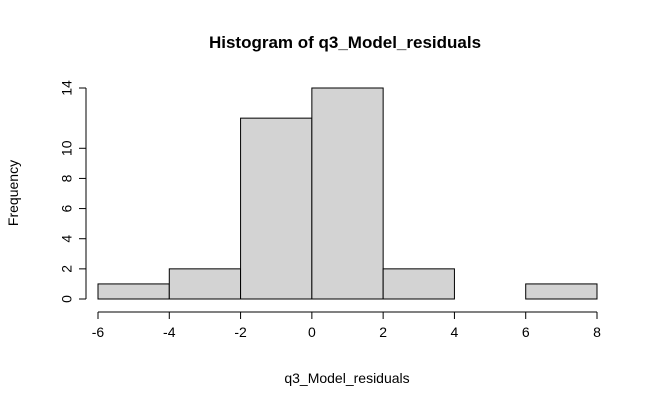 The height and width of the screenshot is (406, 657). Describe the element at coordinates (67, 178) in the screenshot. I see `y-tick-label: 8` at that location.